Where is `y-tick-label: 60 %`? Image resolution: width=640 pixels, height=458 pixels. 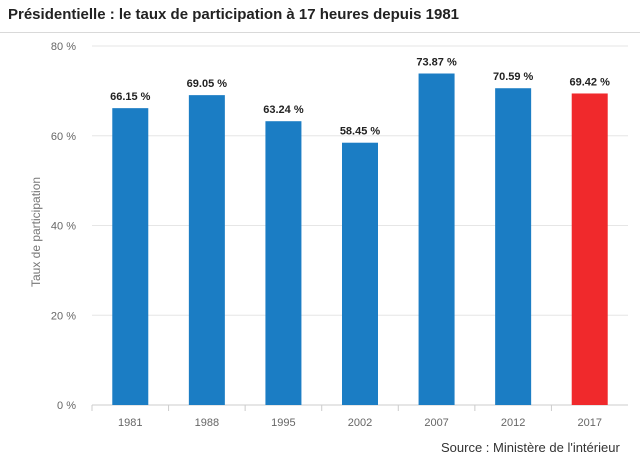
y-tick-label: 60 % is located at coordinates (63, 137).